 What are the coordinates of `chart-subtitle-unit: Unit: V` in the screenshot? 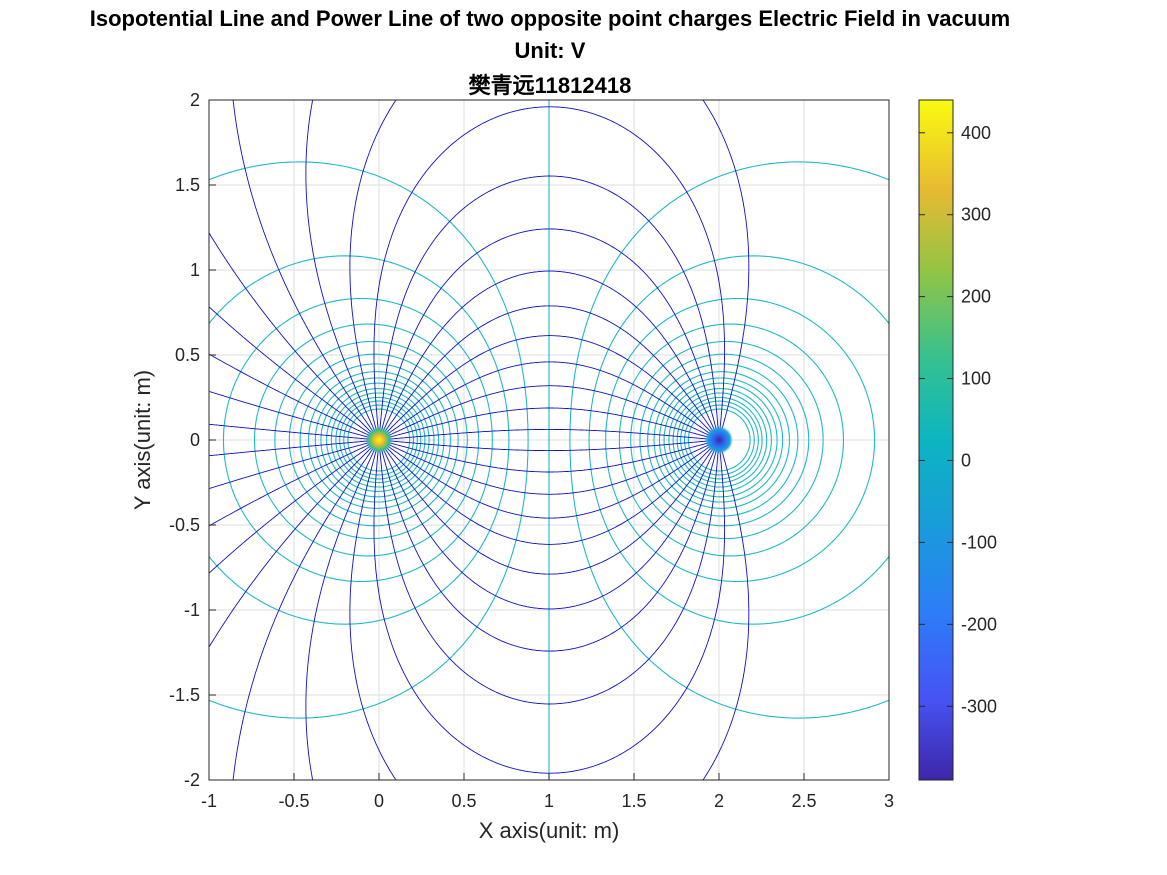 It's located at (550, 50).